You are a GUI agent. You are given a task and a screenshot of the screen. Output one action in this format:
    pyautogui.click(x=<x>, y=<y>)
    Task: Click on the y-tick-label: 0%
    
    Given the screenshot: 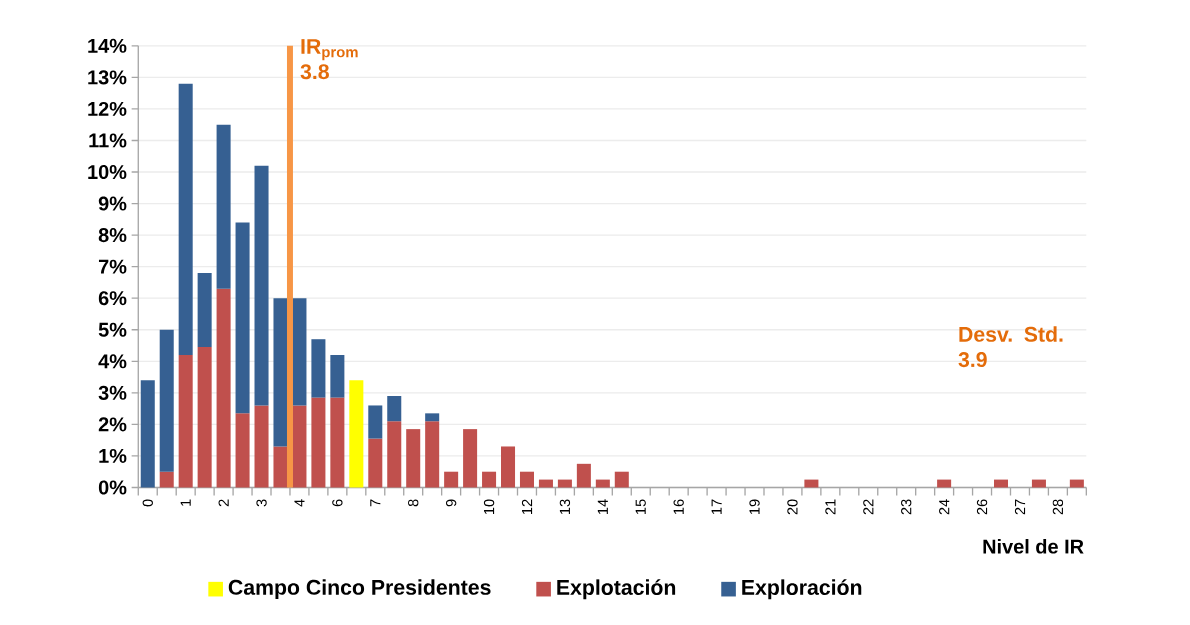 What is the action you would take?
    pyautogui.click(x=112, y=487)
    